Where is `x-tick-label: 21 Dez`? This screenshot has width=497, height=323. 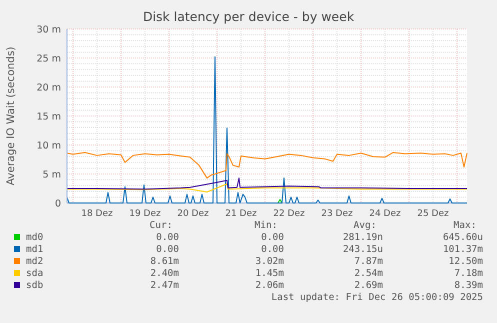
x-tick-label: 21 Dez is located at coordinates (241, 214).